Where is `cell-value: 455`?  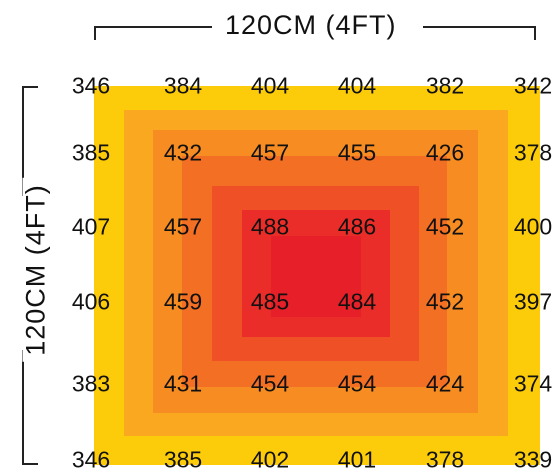 cell-value: 455 is located at coordinates (357, 152).